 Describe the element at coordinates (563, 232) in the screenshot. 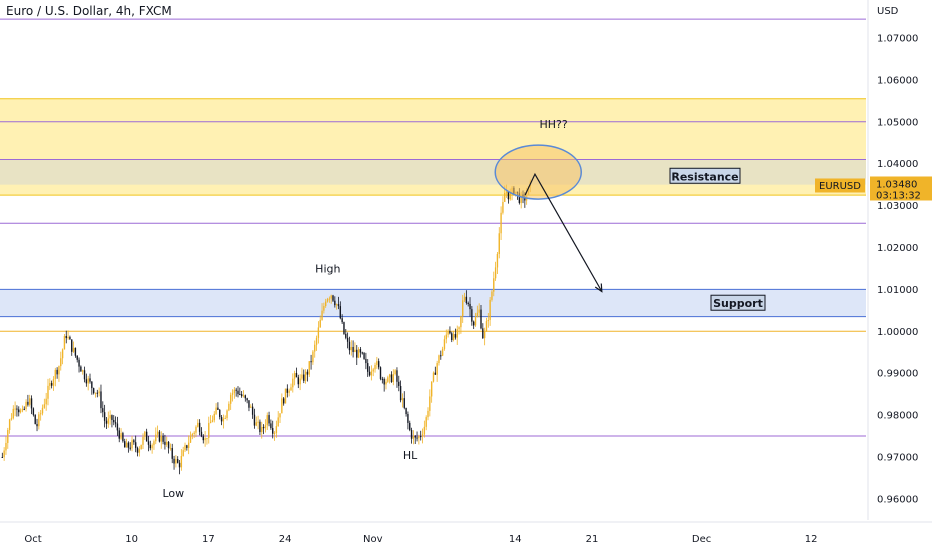

I see `projection-arrow` at that location.